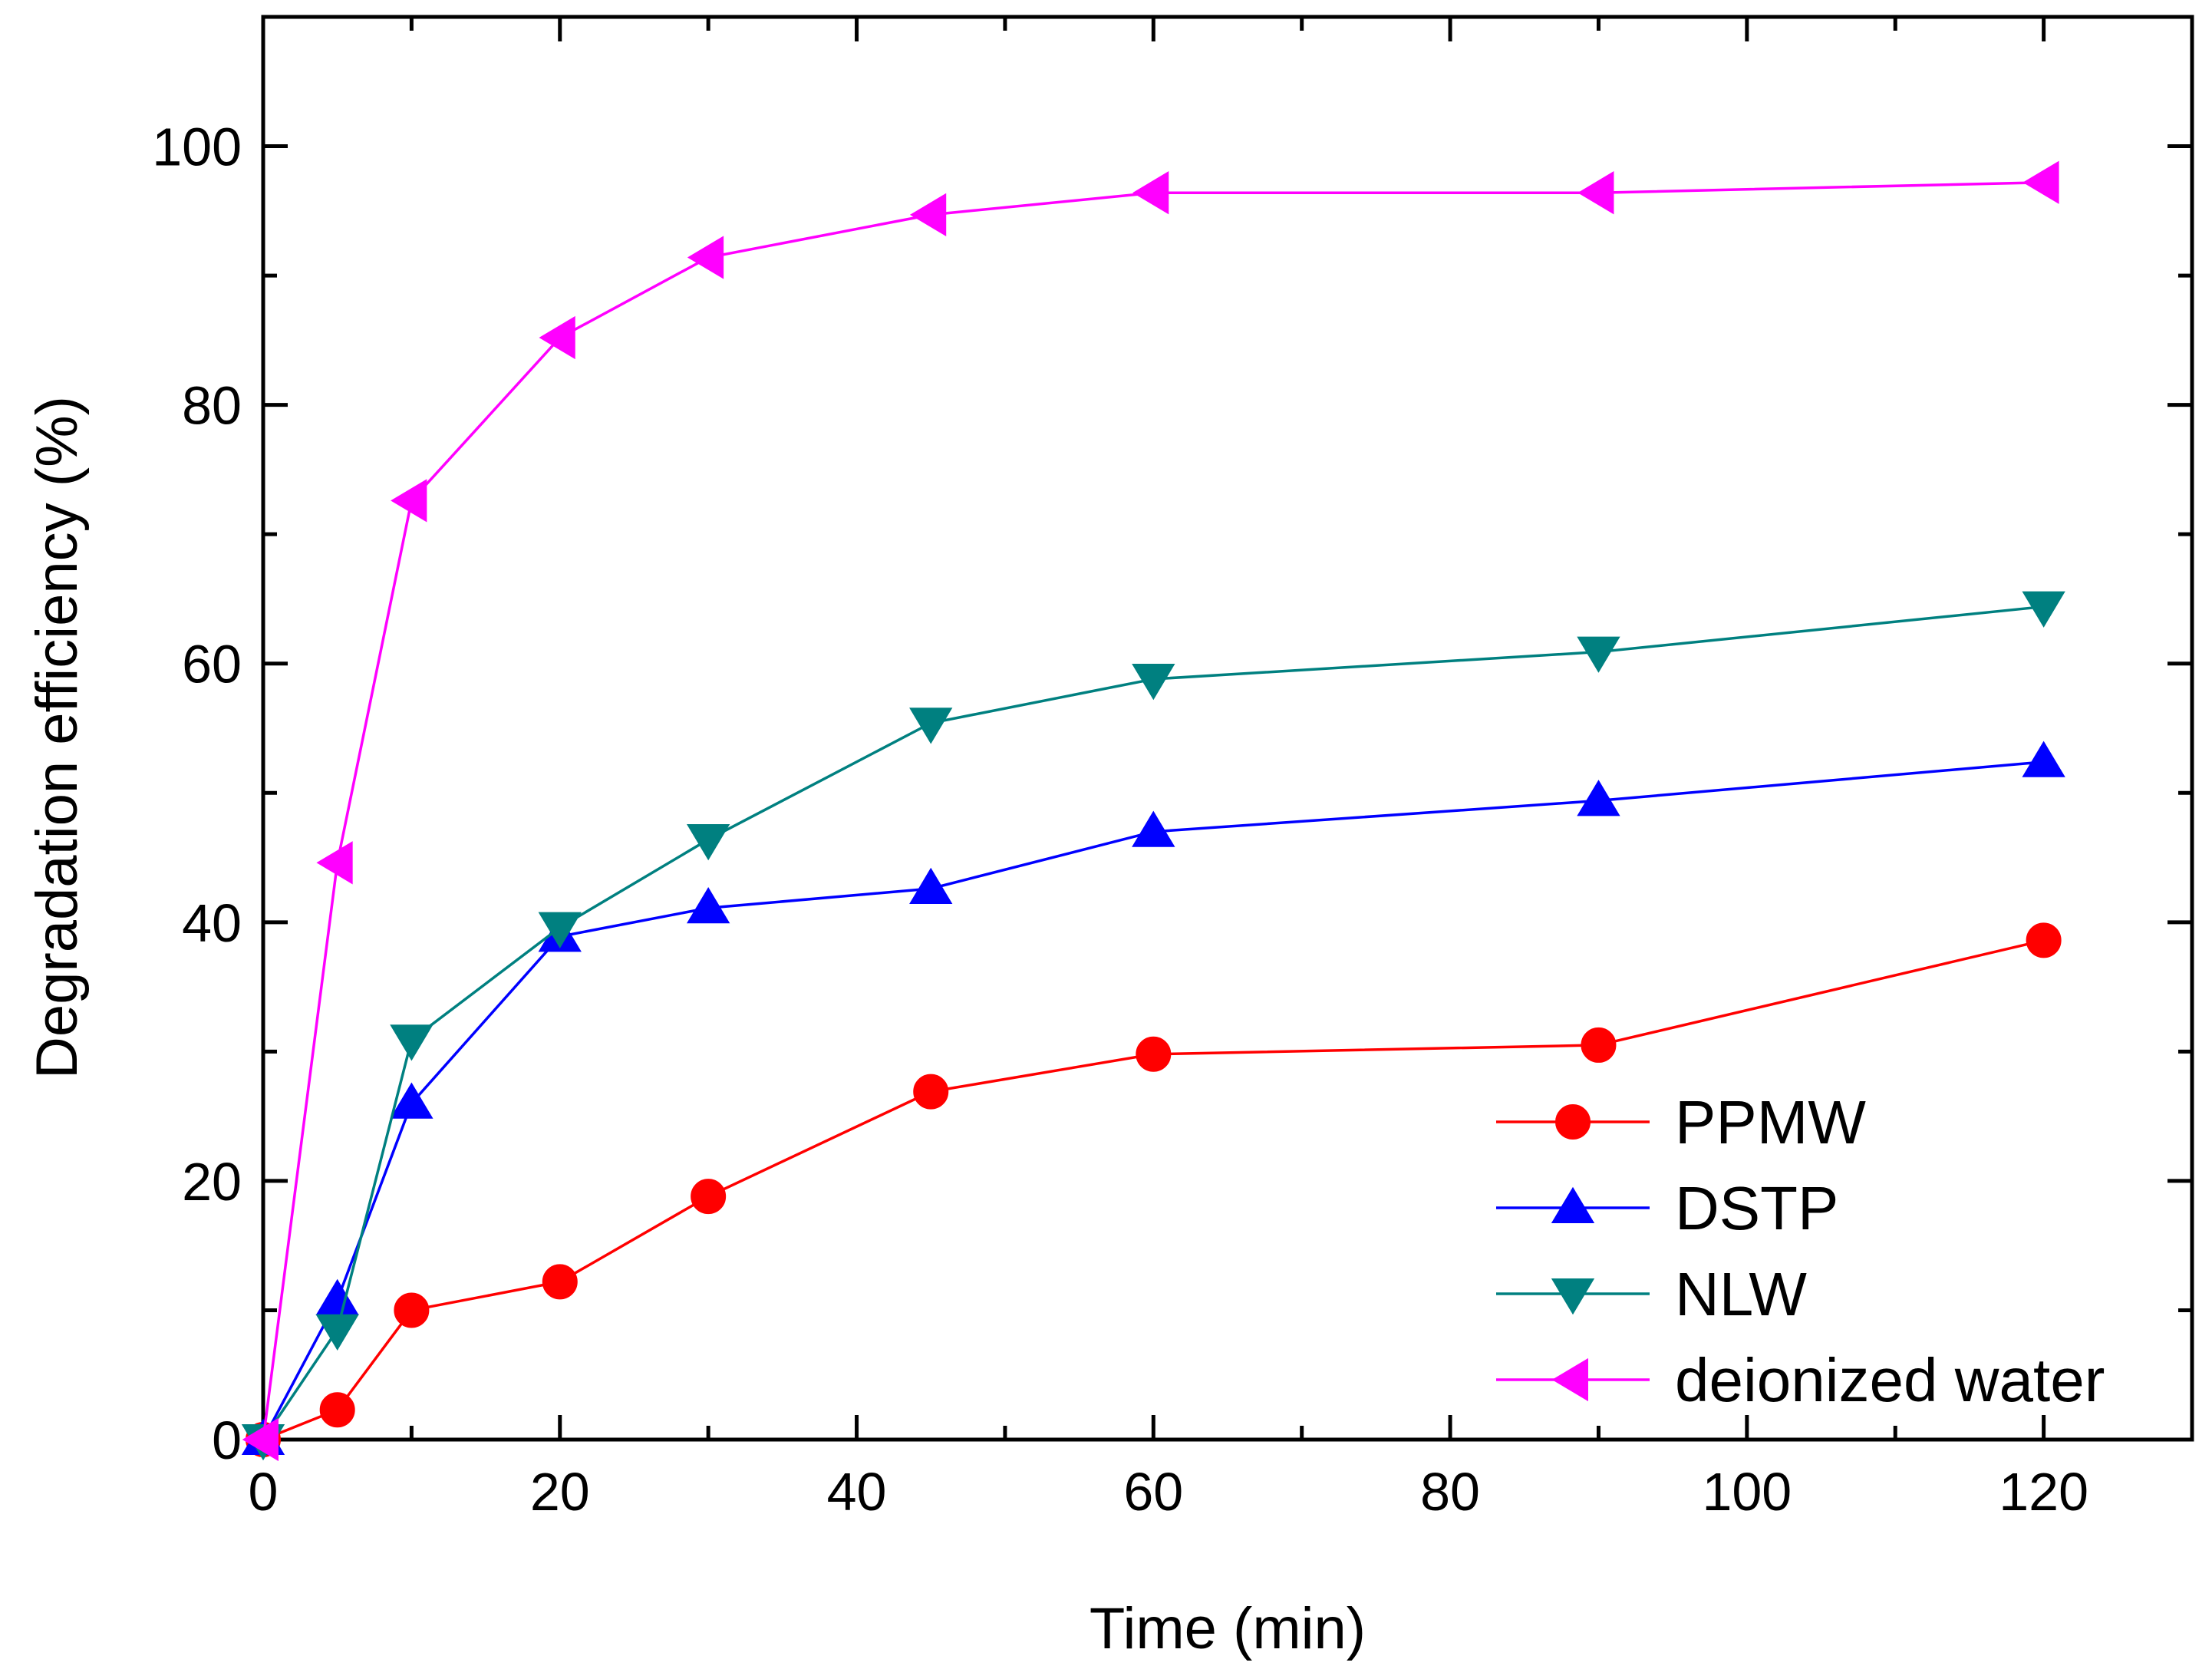 The height and width of the screenshot is (1679, 2212). I want to click on legend-label: DSTP, so click(1756, 1208).